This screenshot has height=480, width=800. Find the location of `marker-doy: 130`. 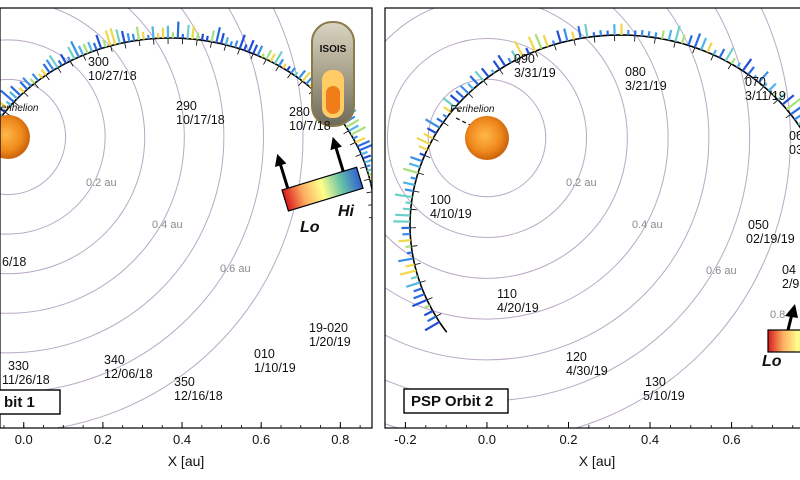

marker-doy: 130 is located at coordinates (655, 382).